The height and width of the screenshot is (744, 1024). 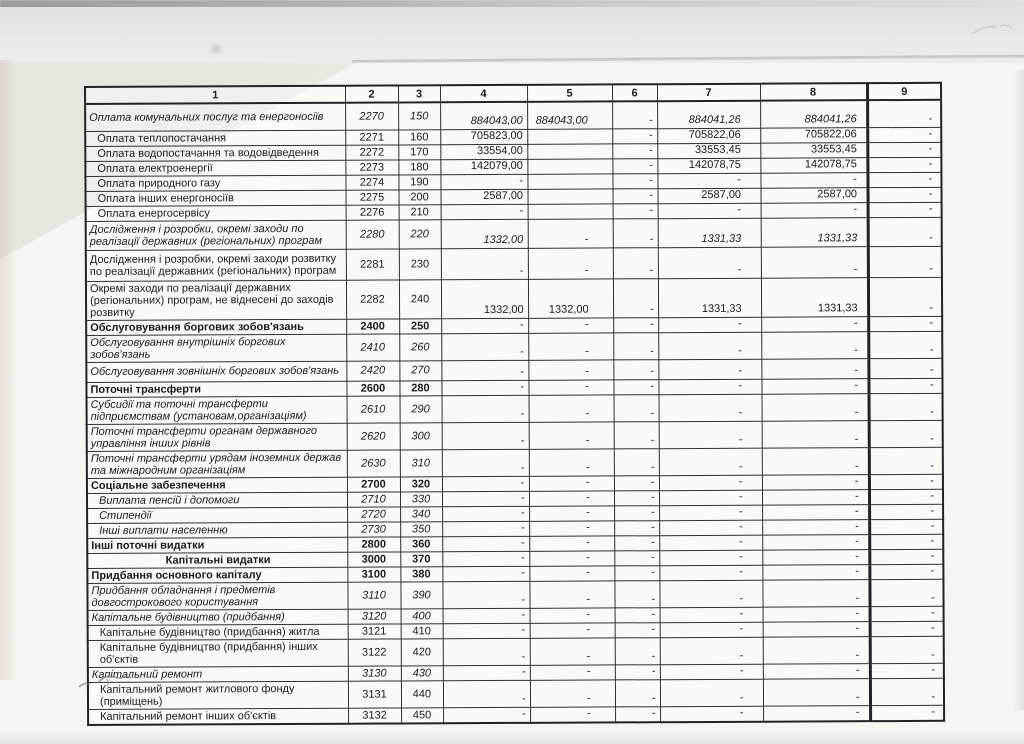 What do you see at coordinates (814, 165) in the screenshot?
I see `cell-col8: 142078,75` at bounding box center [814, 165].